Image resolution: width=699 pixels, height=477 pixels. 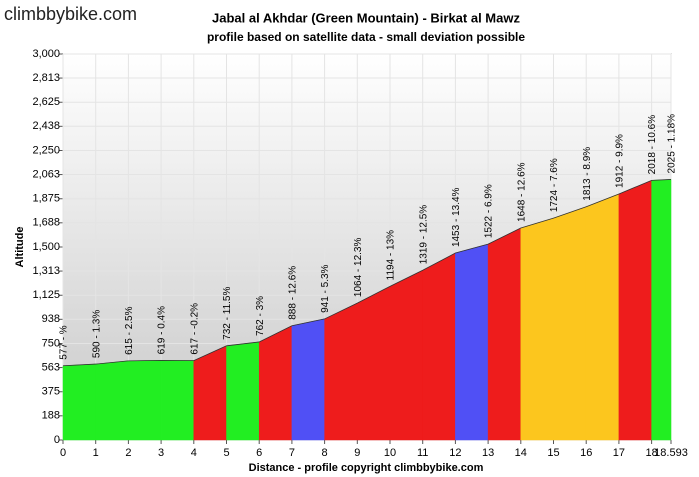 I want to click on data-label: 1453 - 13.4%, so click(x=456, y=217).